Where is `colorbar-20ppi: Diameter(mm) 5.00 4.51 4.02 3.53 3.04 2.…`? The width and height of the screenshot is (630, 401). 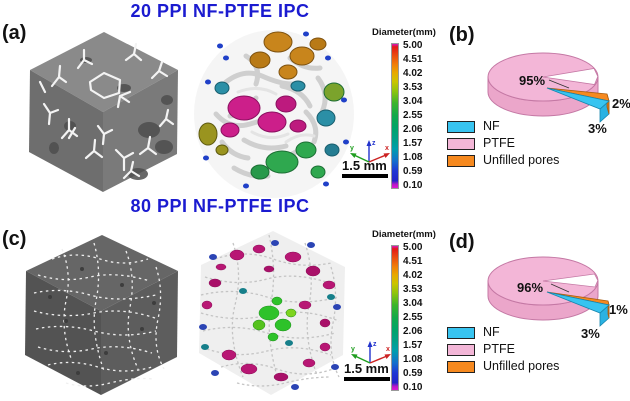 colorbar-20ppi: Diameter(mm) 5.00 4.51 4.02 3.53 3.04 2.… is located at coordinates (404, 109).